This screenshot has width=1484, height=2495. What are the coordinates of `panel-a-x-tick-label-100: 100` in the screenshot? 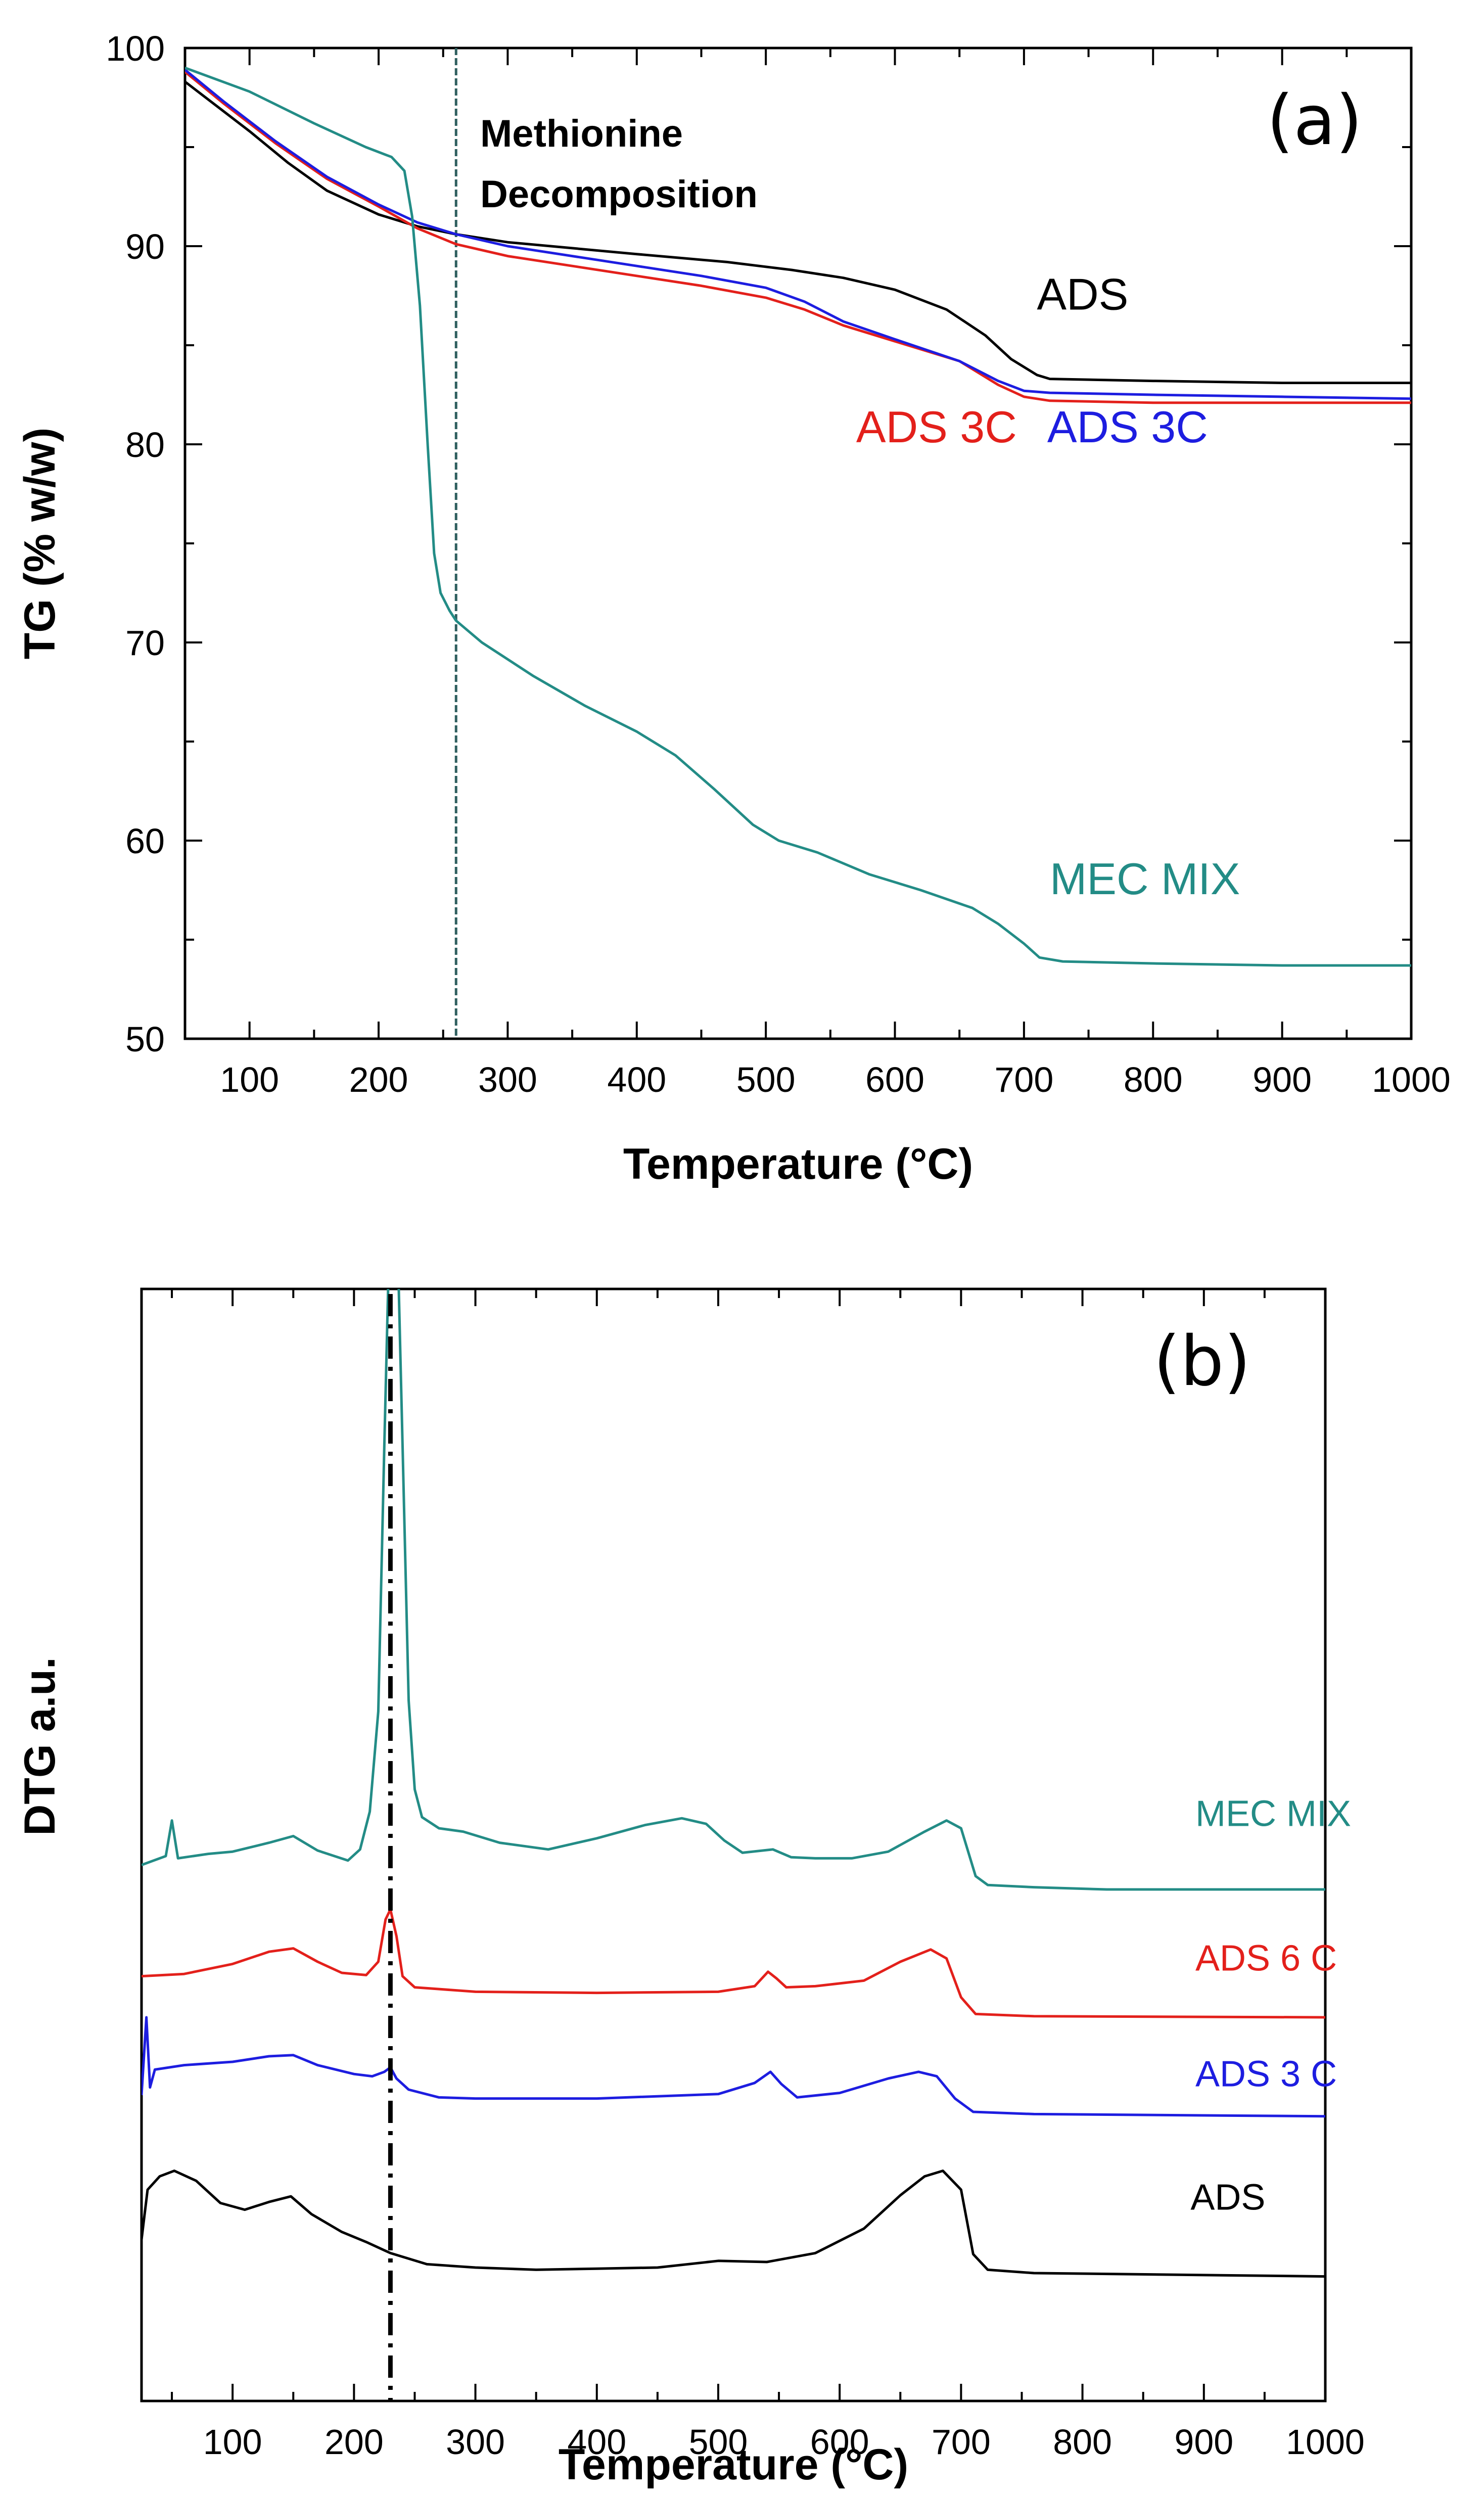 It's located at (249, 1079).